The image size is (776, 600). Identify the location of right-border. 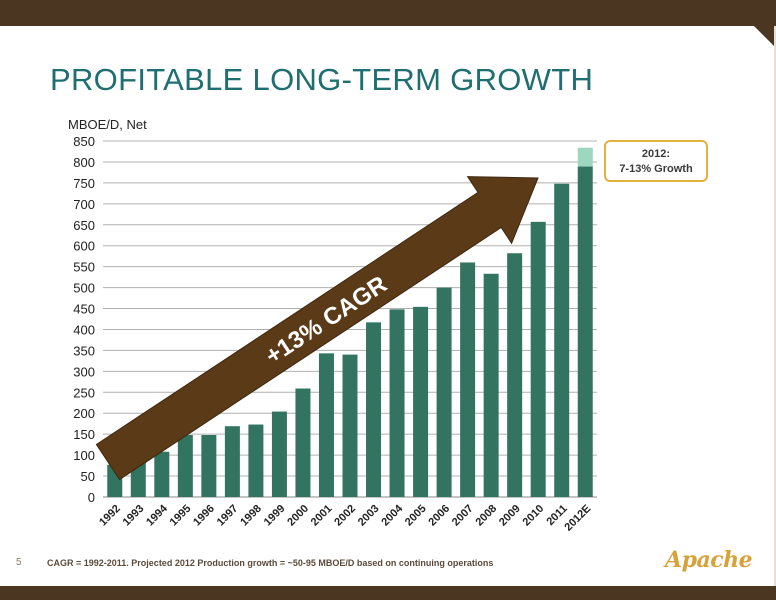
(775, 306).